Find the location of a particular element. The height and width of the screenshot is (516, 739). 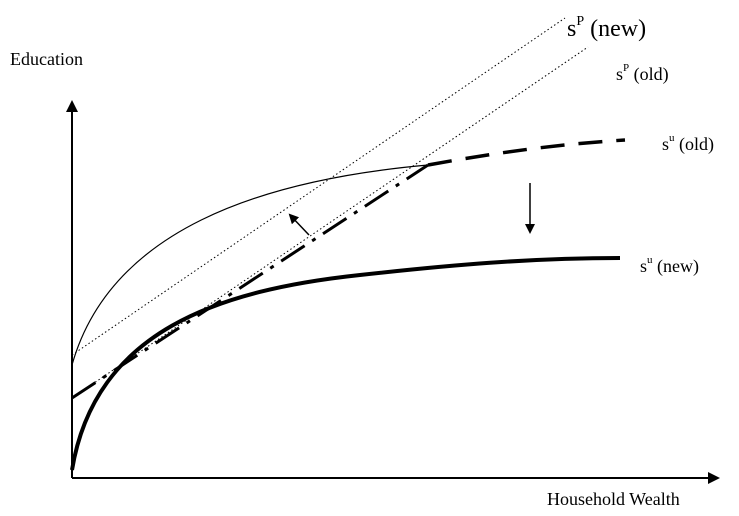

sp-new-label: sP (new) is located at coordinates (606, 28).